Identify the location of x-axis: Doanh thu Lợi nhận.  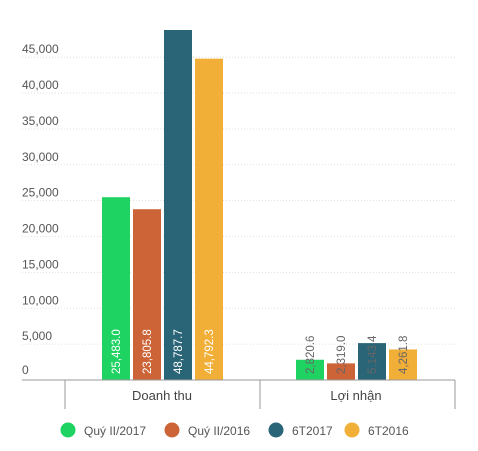
(239, 394).